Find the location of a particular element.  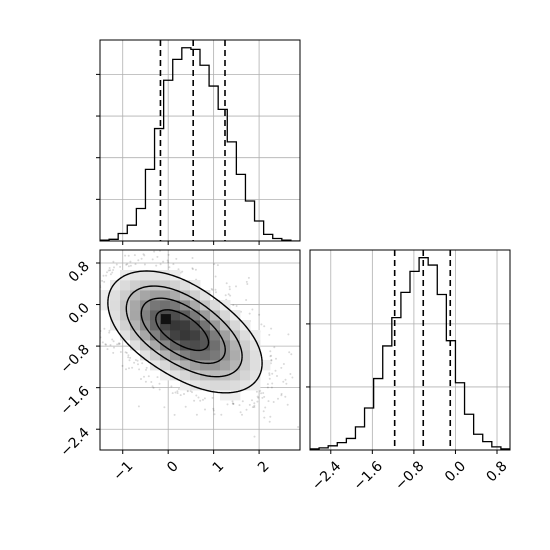

density-x-tick-label: 2 is located at coordinates (264, 467).